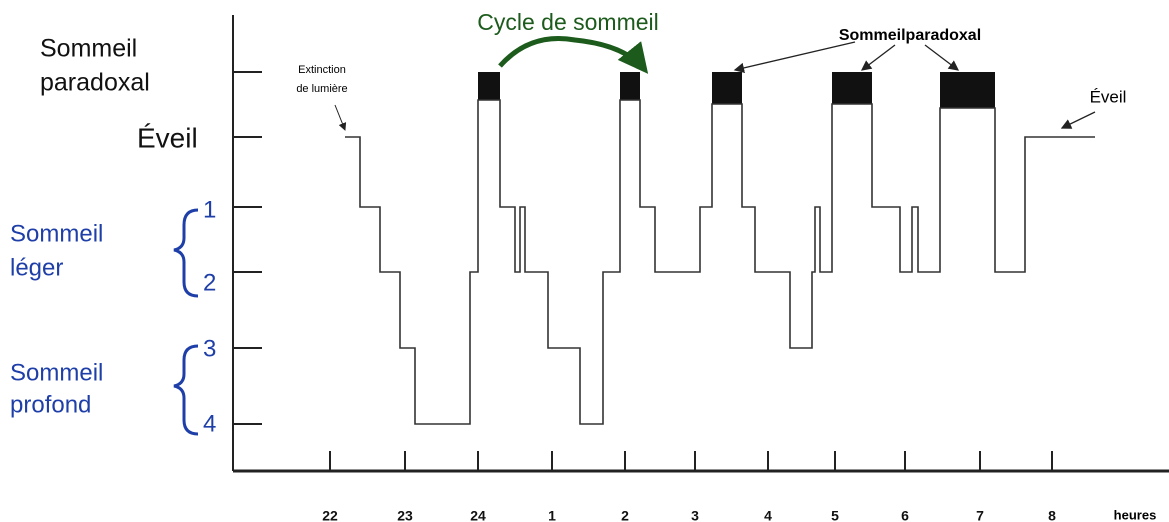 This screenshot has height=522, width=1169. What do you see at coordinates (1135, 514) in the screenshot?
I see `x-unit: heures` at bounding box center [1135, 514].